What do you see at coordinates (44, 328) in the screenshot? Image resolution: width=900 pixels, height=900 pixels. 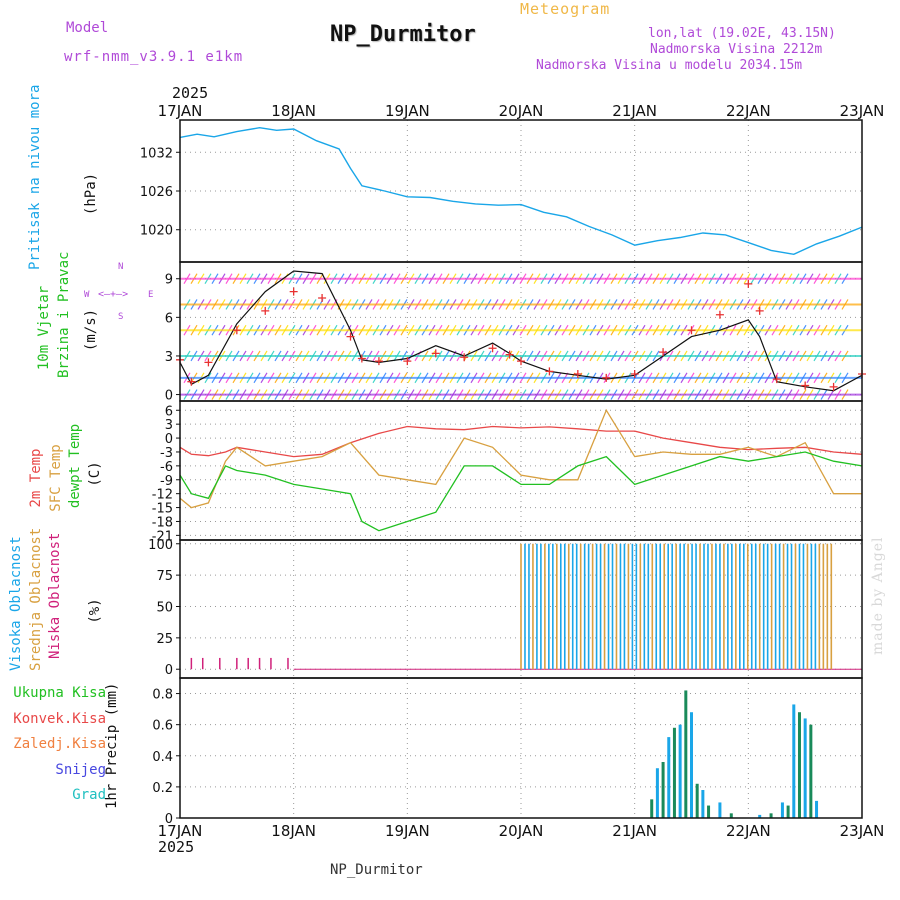 I see `wind-axis-label-a: 10m Vjetar` at bounding box center [44, 328].